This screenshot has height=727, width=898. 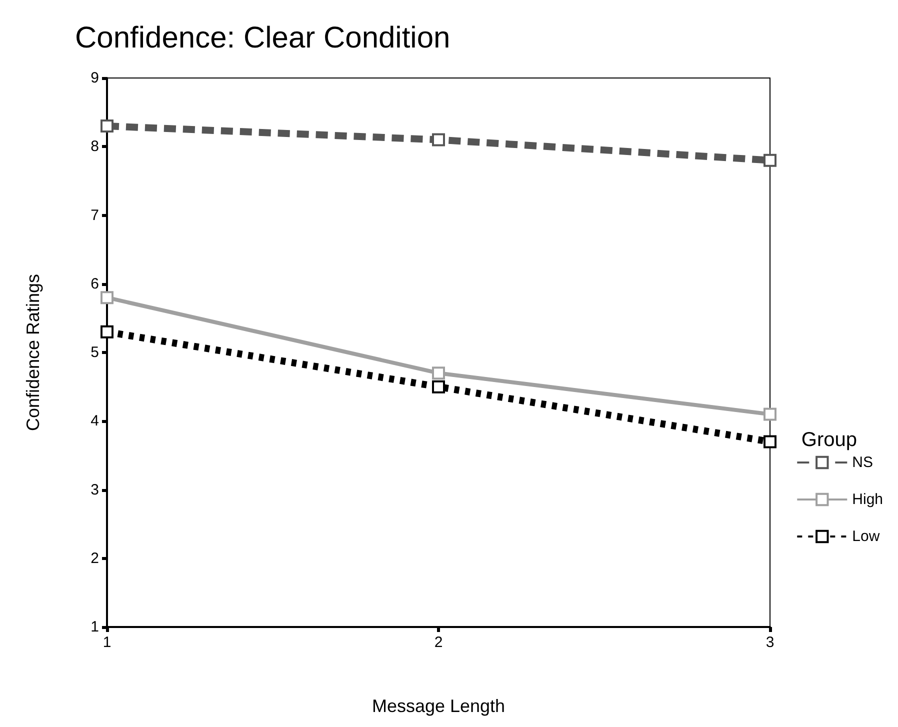 I want to click on legend-label: NS, so click(x=862, y=462).